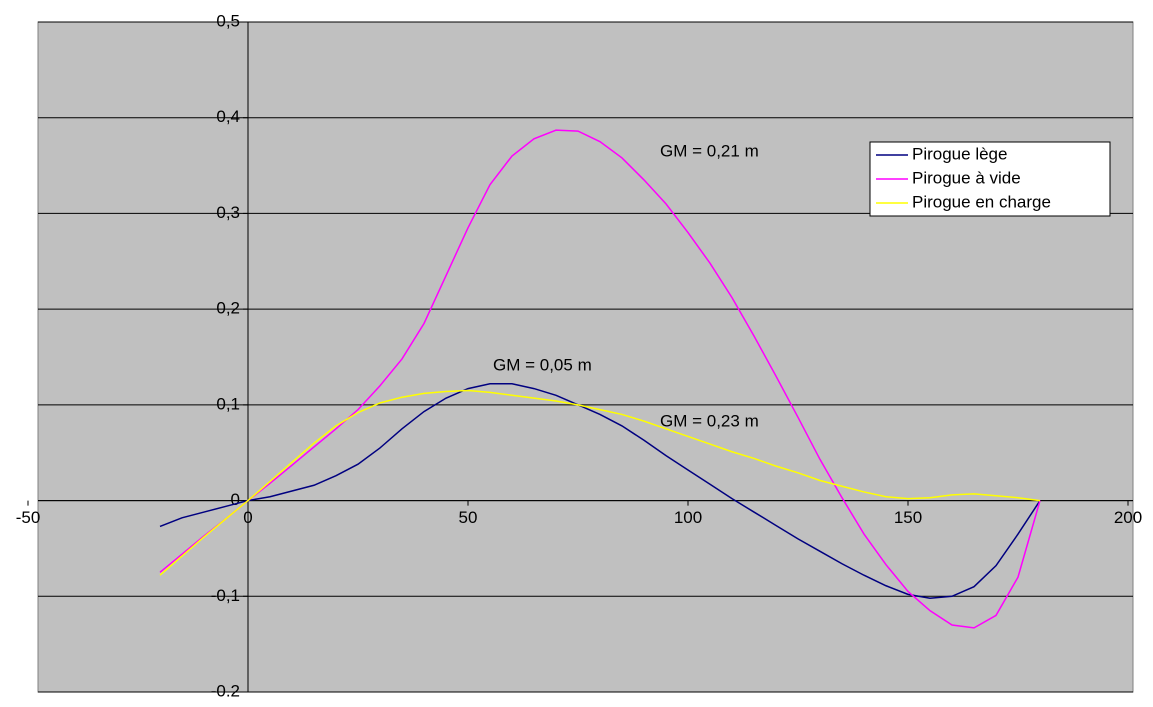 Image resolution: width=1153 pixels, height=707 pixels. What do you see at coordinates (228, 20) in the screenshot?
I see `y-tick-label: 0,5` at bounding box center [228, 20].